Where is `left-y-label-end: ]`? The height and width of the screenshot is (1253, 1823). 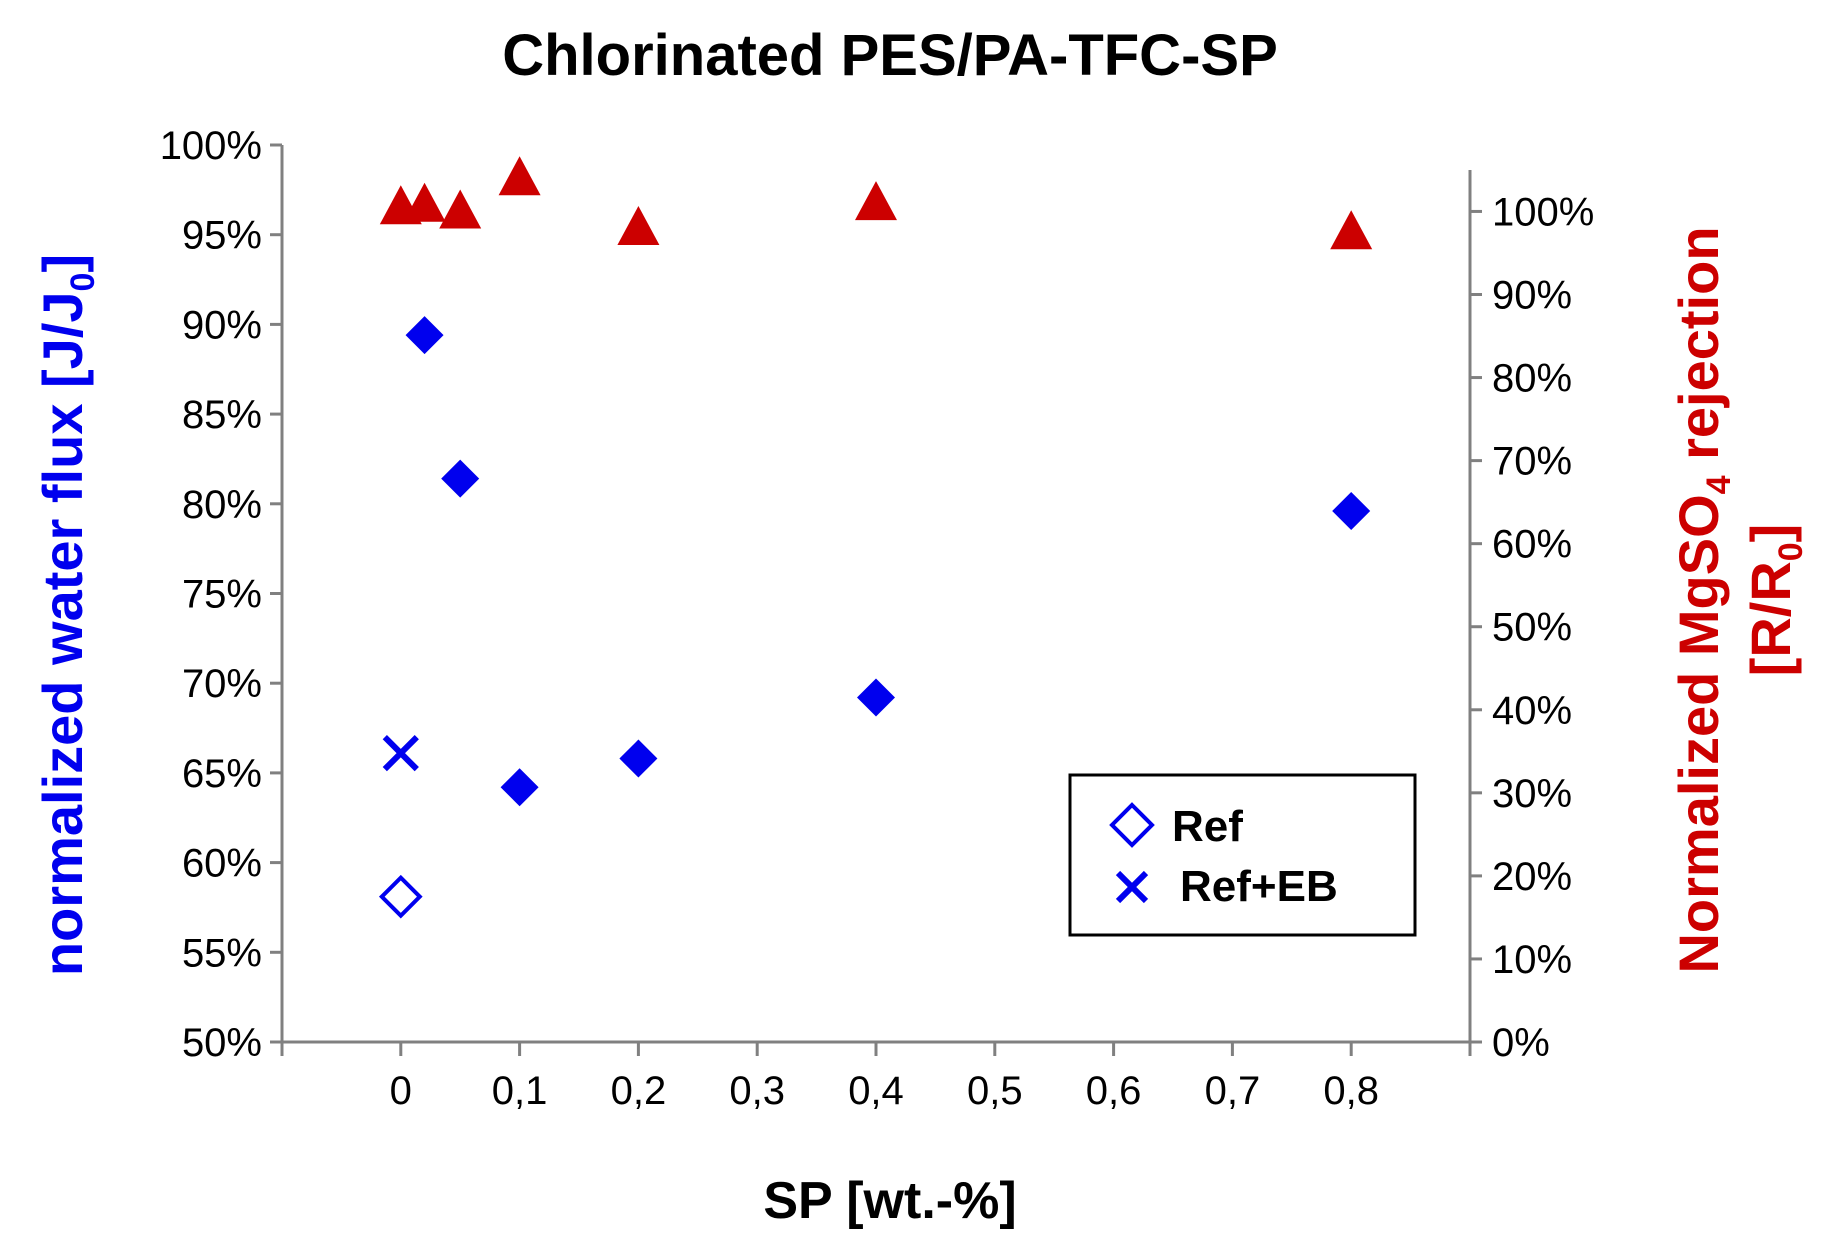 left-y-label-end: ] is located at coordinates (62, 263).